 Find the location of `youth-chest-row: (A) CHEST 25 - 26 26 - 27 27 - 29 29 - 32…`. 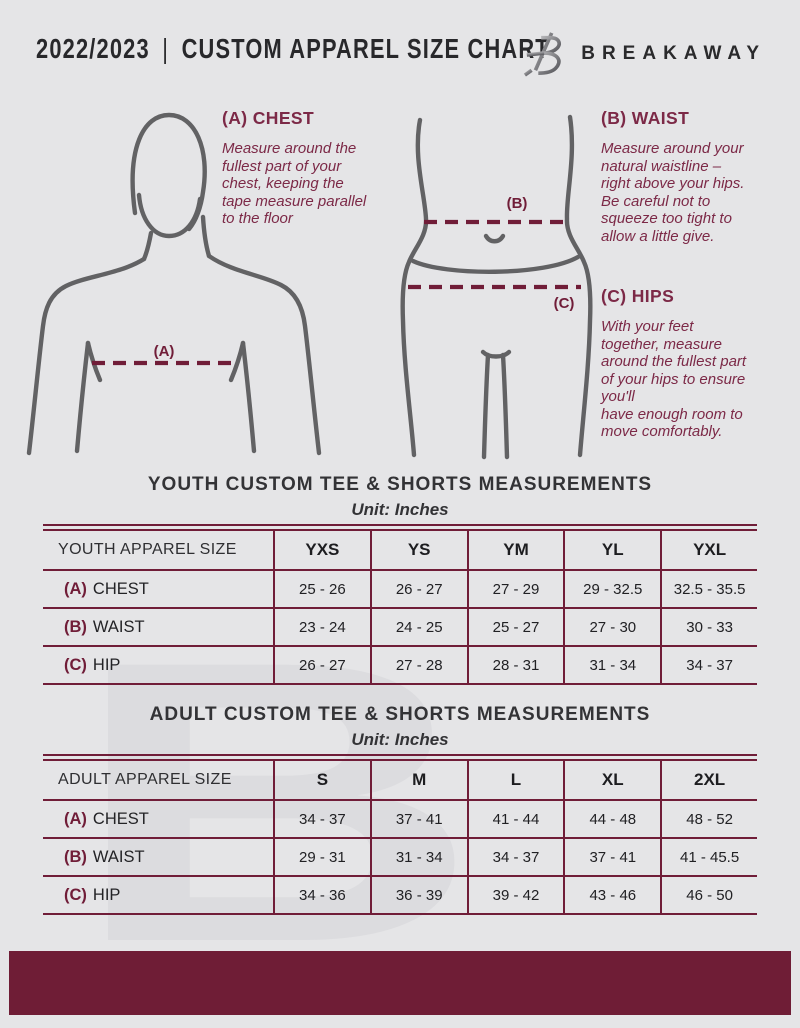

youth-chest-row: (A) CHEST 25 - 26 26 - 27 27 - 29 29 - 32… is located at coordinates (400, 590).